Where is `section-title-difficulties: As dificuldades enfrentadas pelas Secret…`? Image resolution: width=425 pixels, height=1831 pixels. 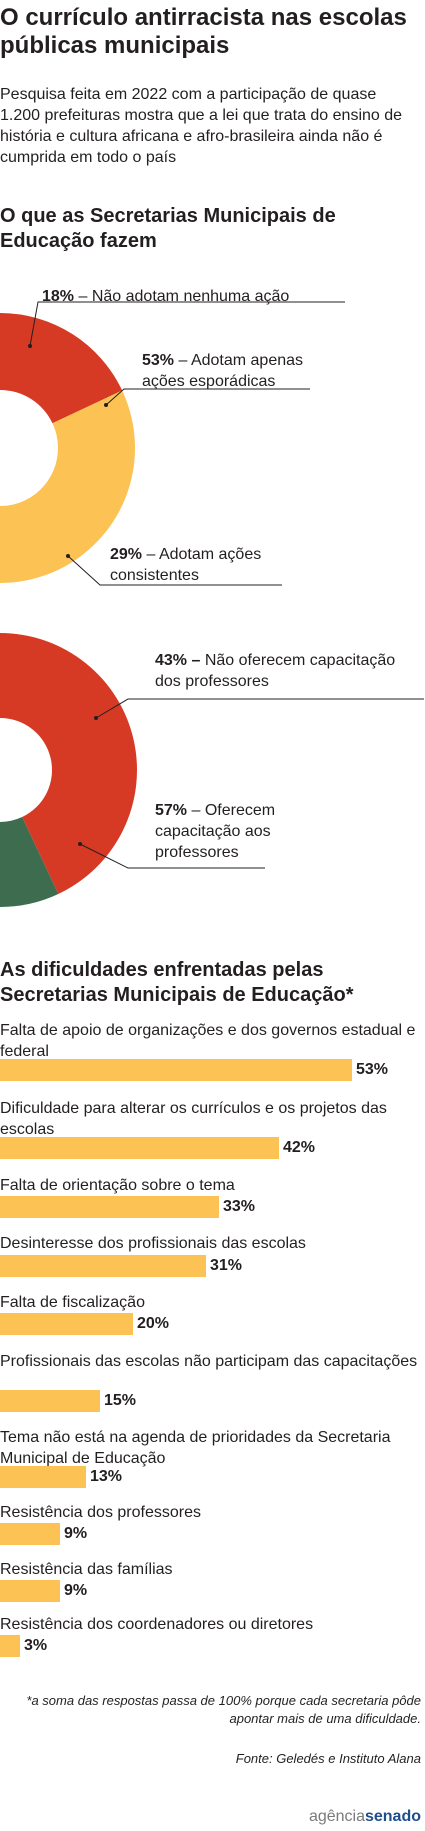
section-title-difficulties: As dificuldades enfrentadas pelas Secret… is located at coordinates (177, 982).